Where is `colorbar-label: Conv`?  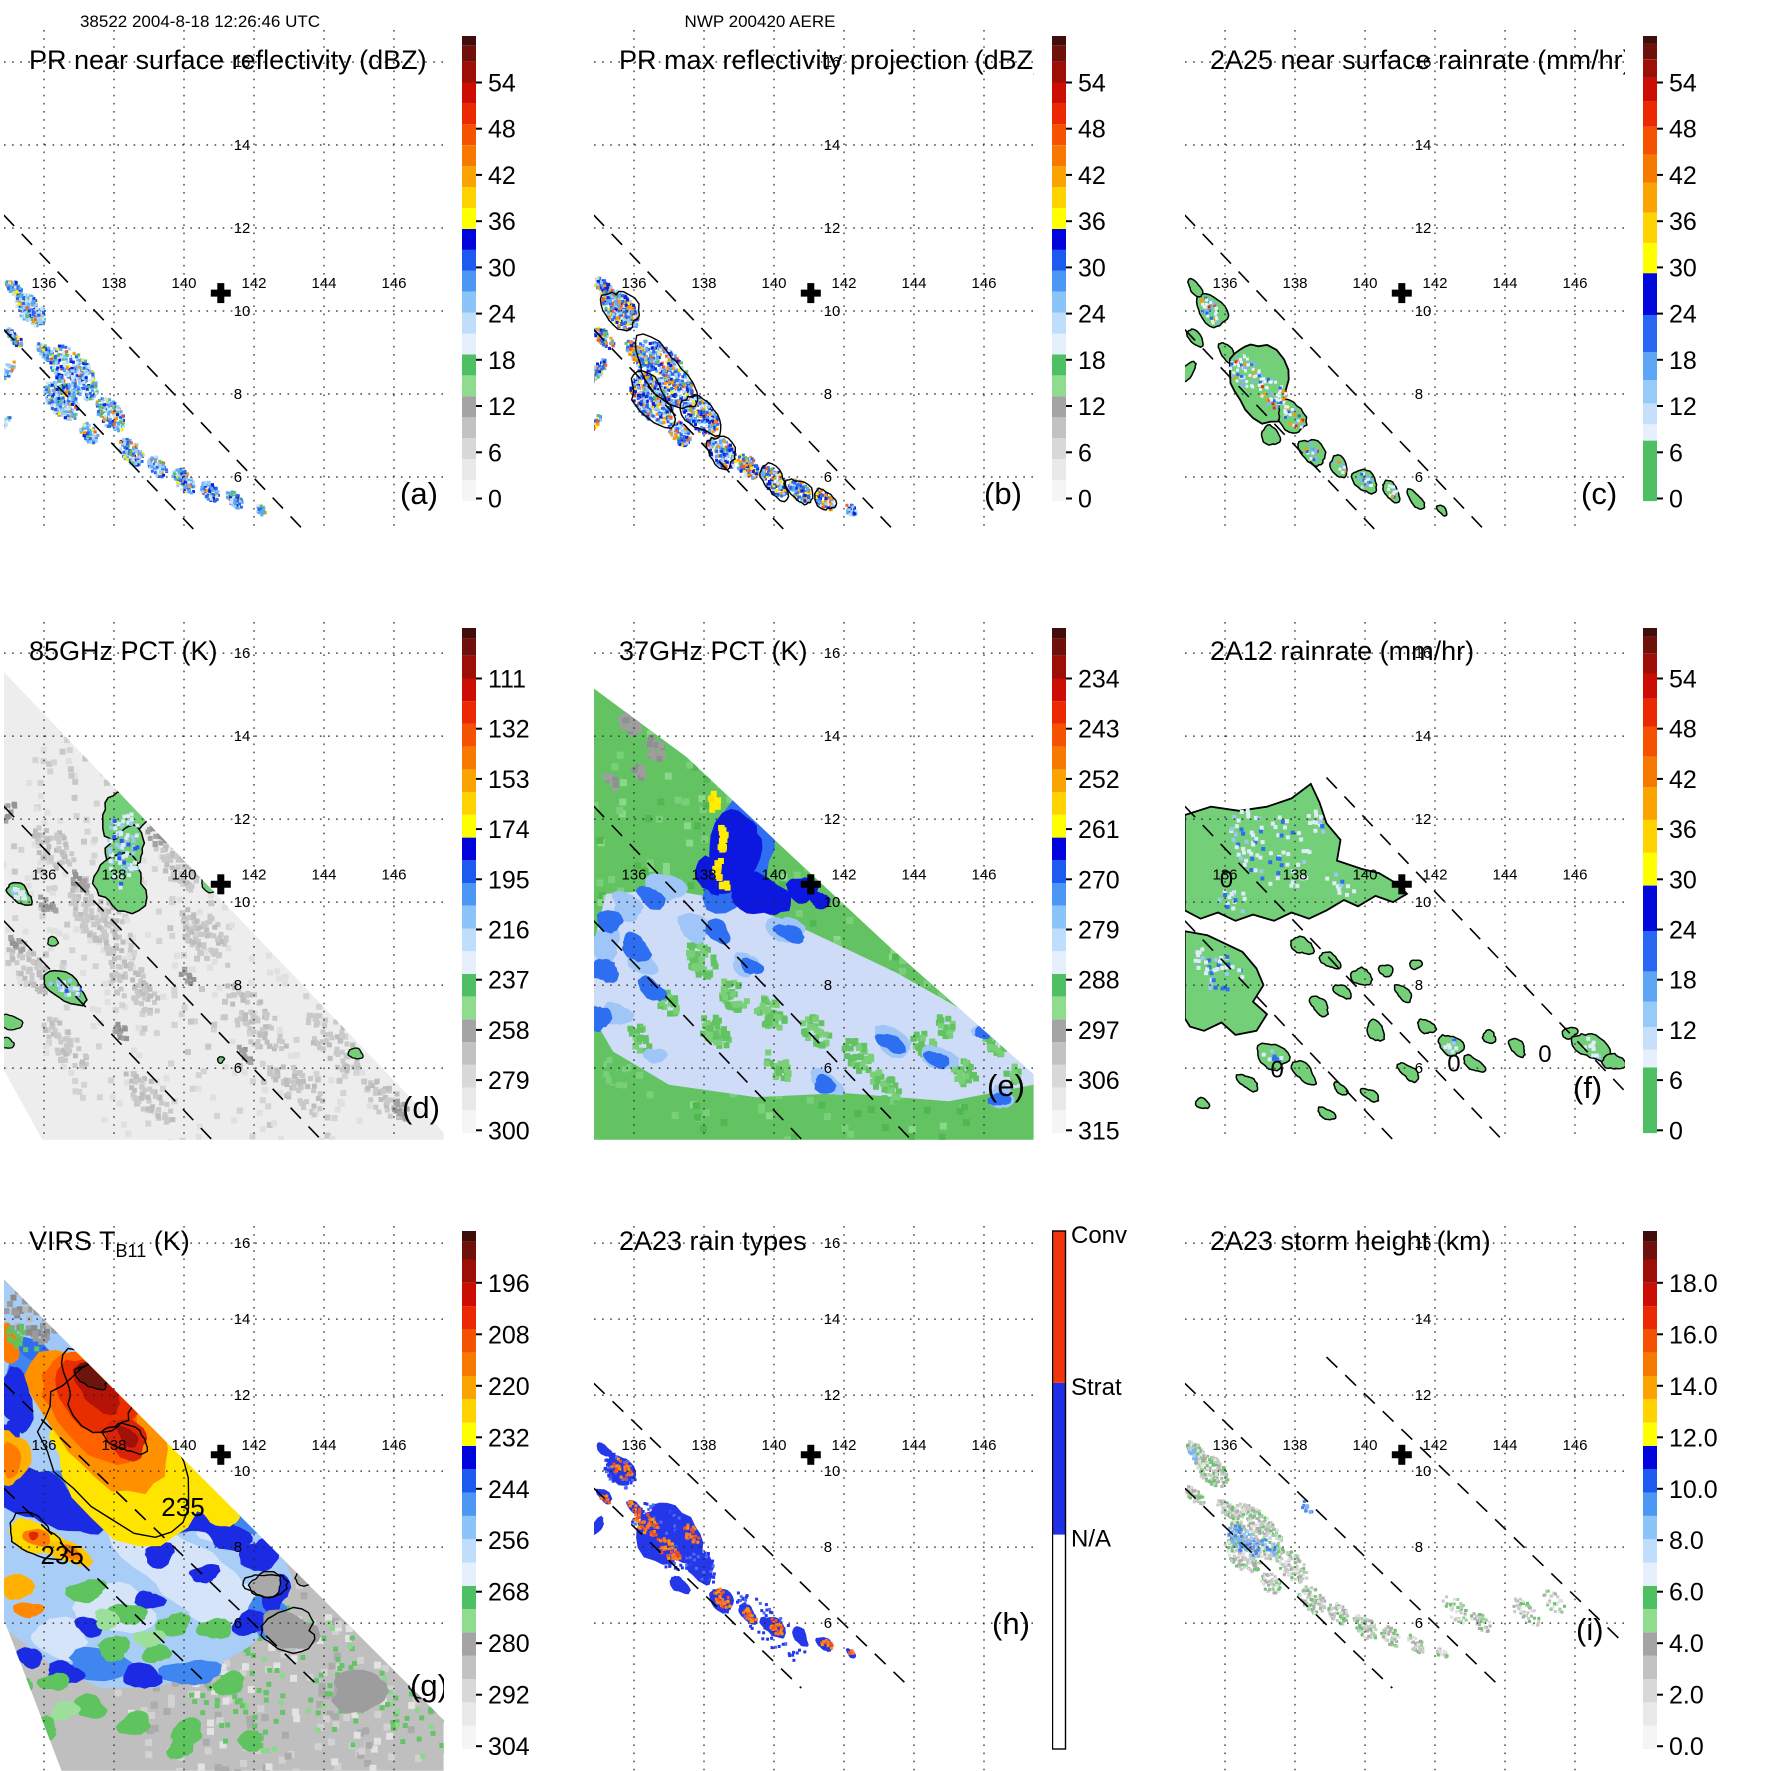
colorbar-label: Conv is located at coordinates (1099, 1235).